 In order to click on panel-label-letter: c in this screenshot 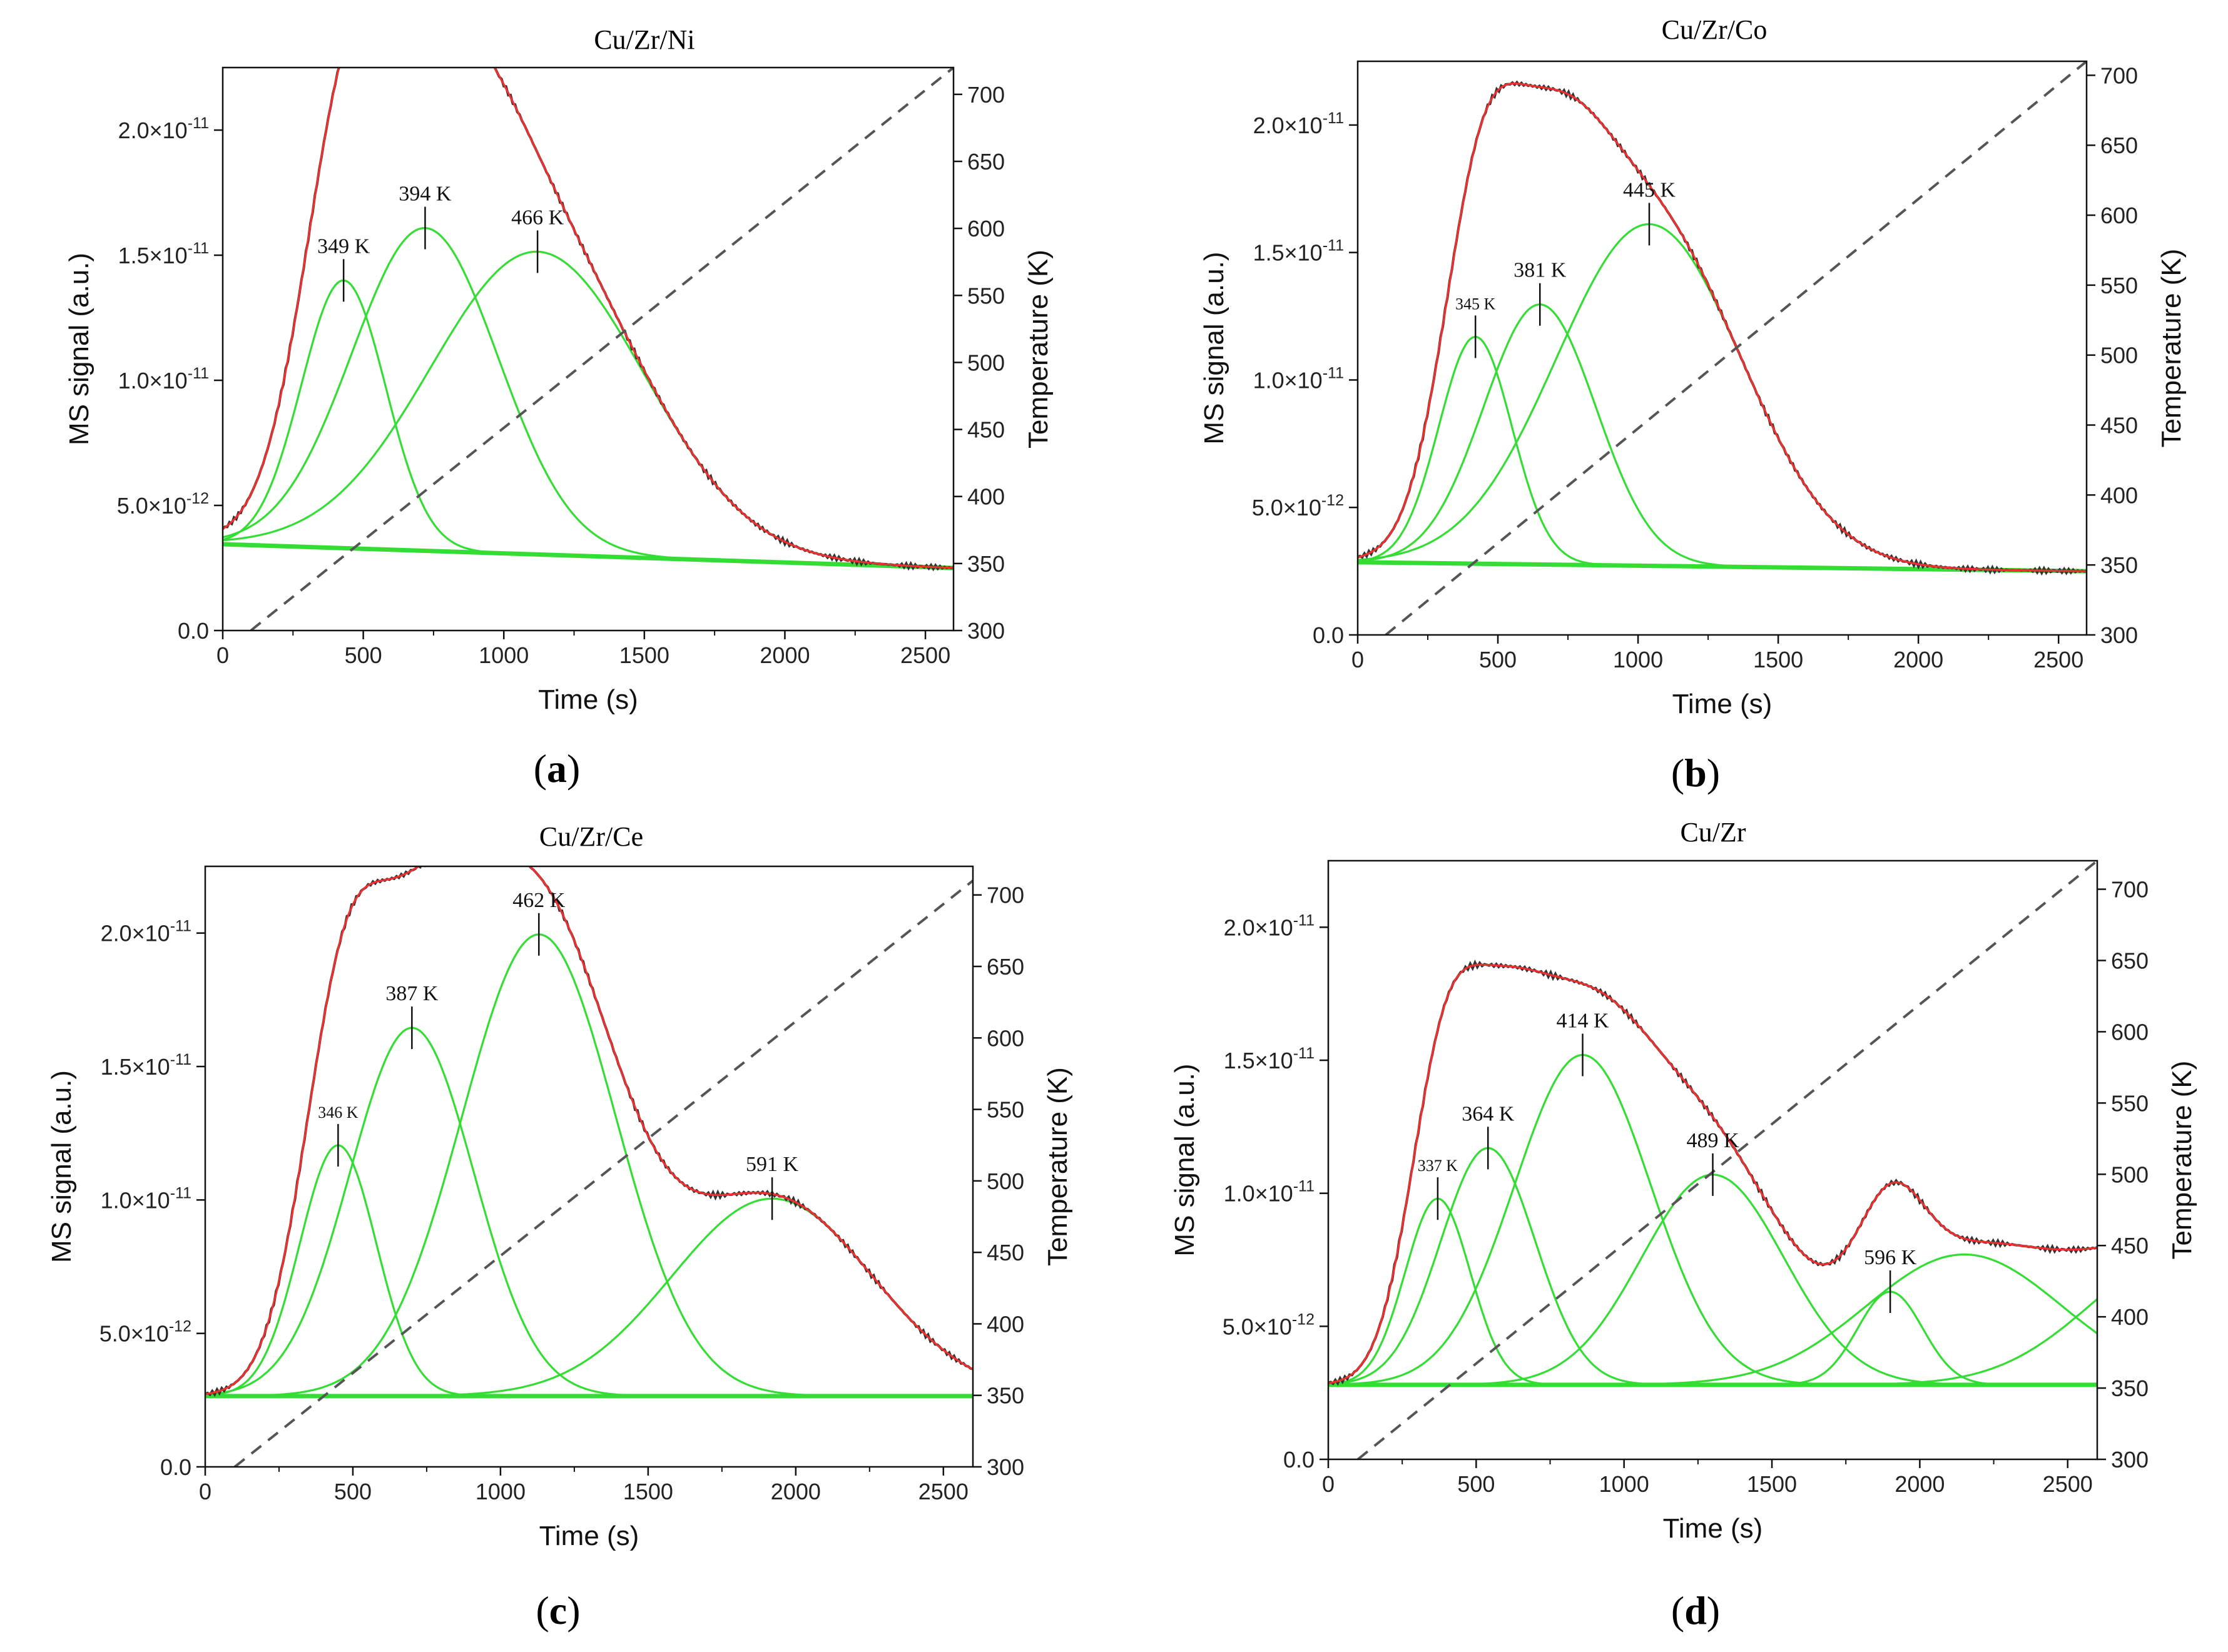, I will do `click(558, 1610)`.